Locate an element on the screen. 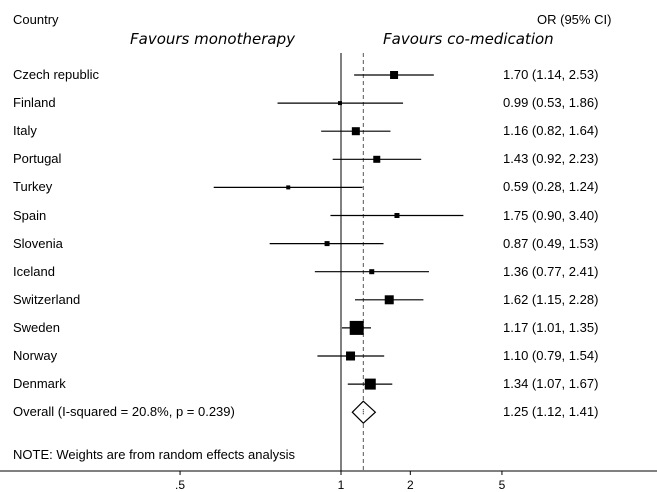 This screenshot has width=657, height=492. or-marker-finland is located at coordinates (340, 103).